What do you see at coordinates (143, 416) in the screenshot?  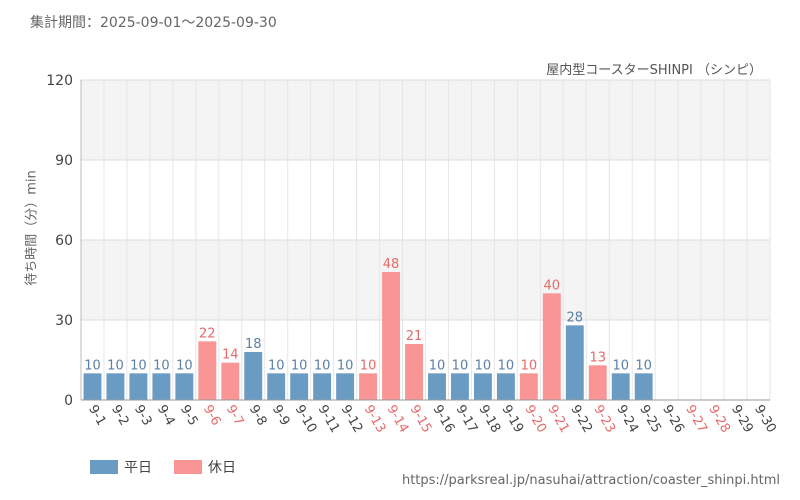 I see `x-tick-label: 9-3` at bounding box center [143, 416].